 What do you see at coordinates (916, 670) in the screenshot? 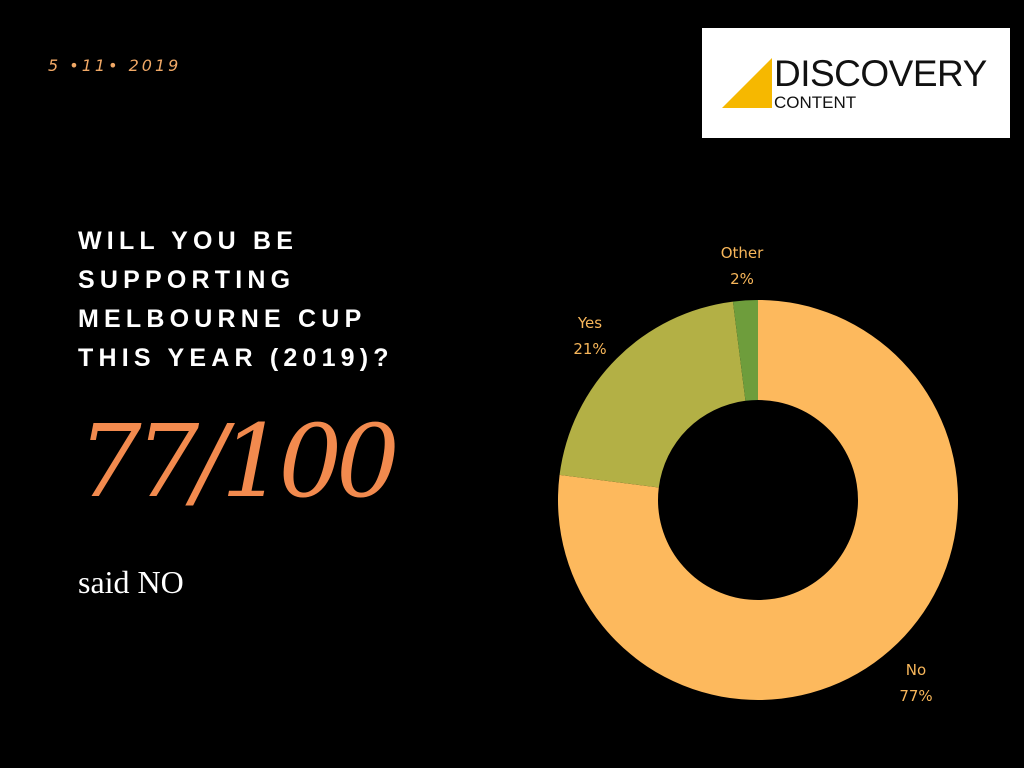
I see `slice-label-no: No` at bounding box center [916, 670].